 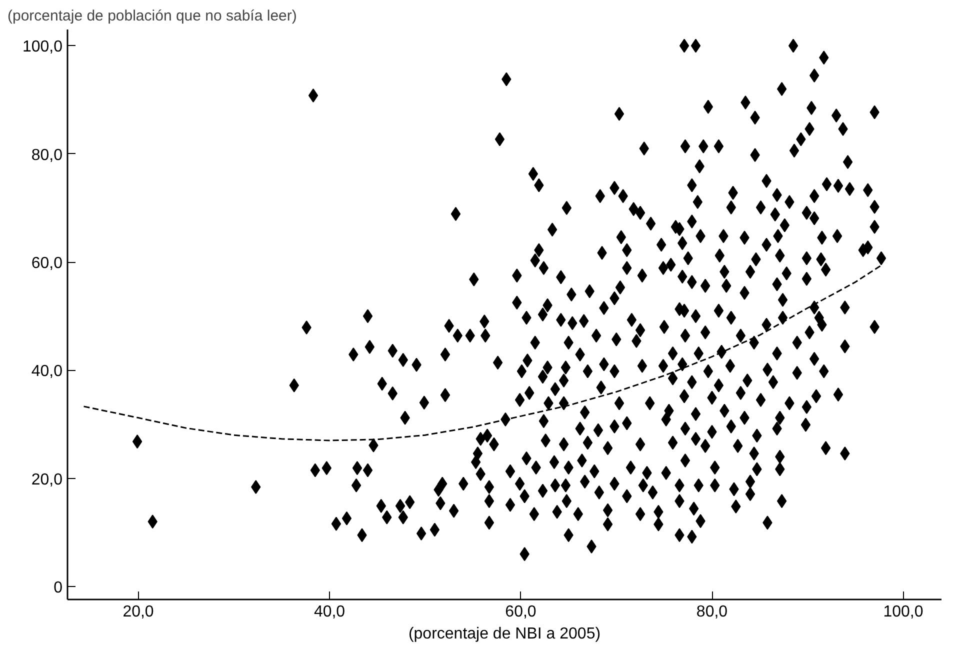 I want to click on x-tick-label: 40,0, so click(x=330, y=612).